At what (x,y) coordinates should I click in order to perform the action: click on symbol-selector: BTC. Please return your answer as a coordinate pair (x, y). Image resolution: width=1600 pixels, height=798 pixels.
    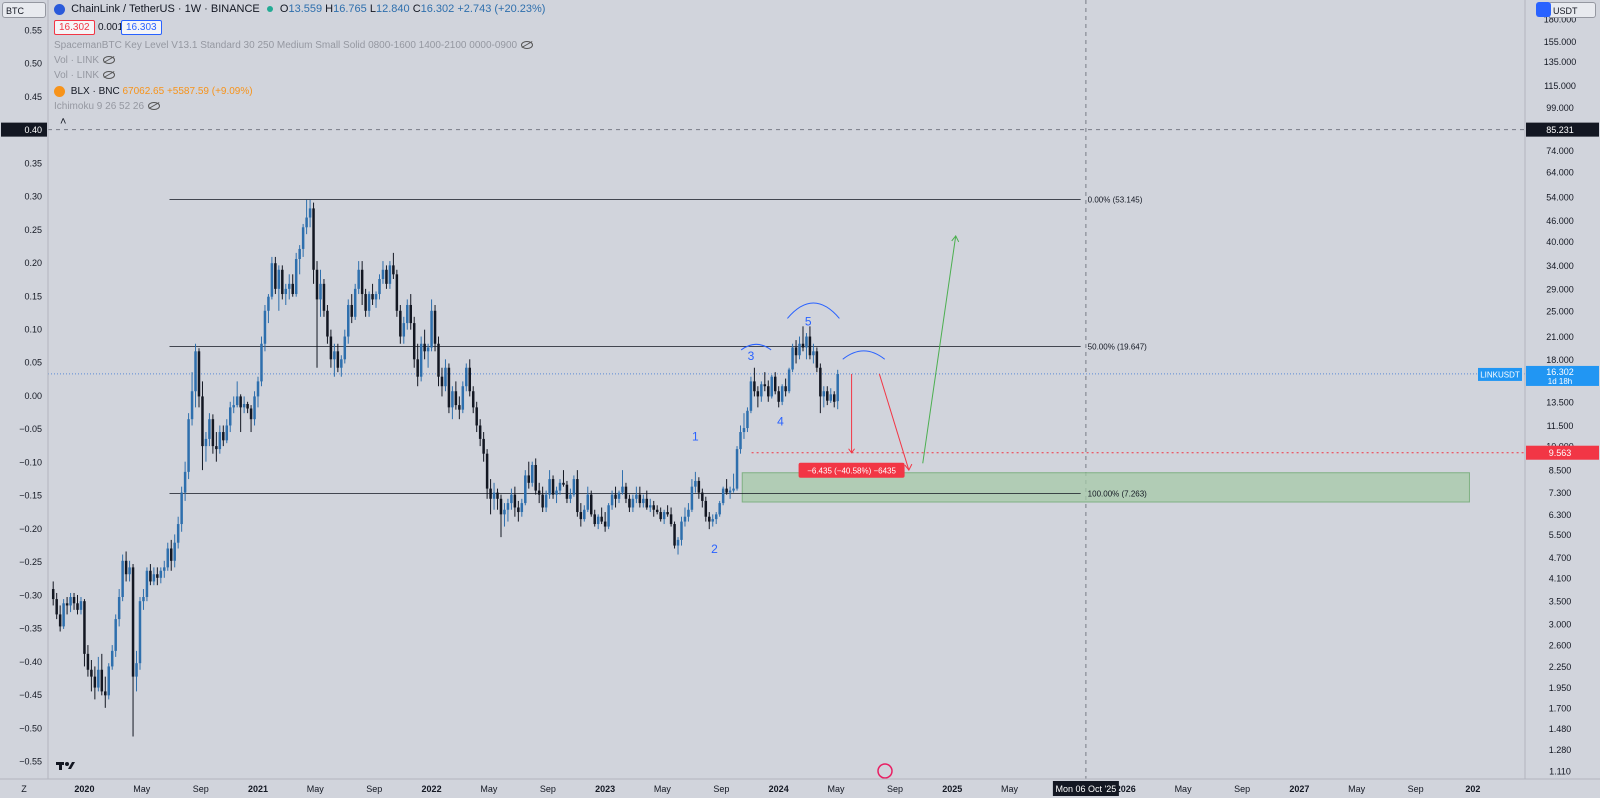
    Looking at the image, I should click on (24, 10).